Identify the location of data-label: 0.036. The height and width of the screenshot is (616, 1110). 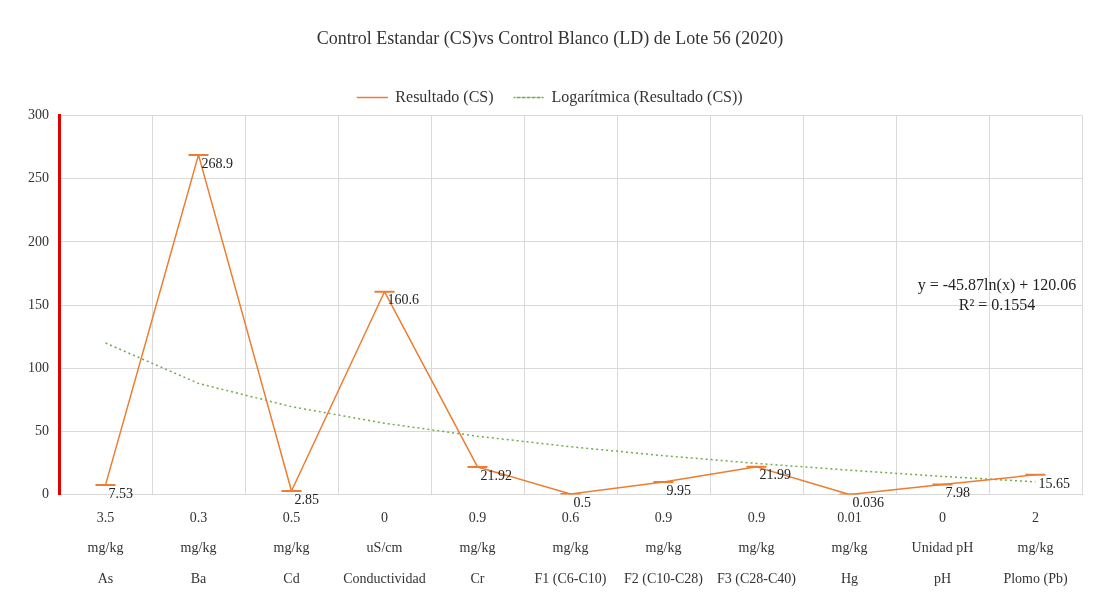
(868, 503).